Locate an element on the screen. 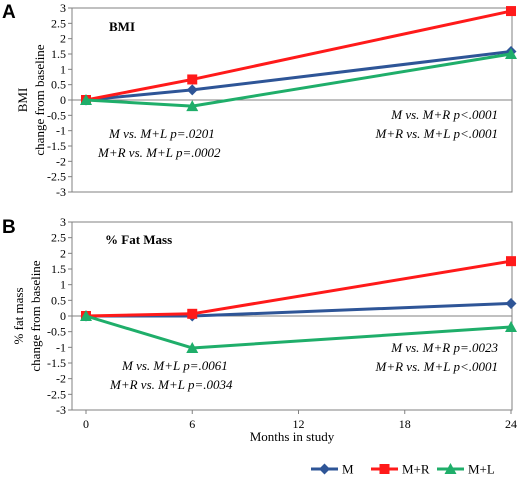  y-tick-label-b: 3 is located at coordinates (63, 222).